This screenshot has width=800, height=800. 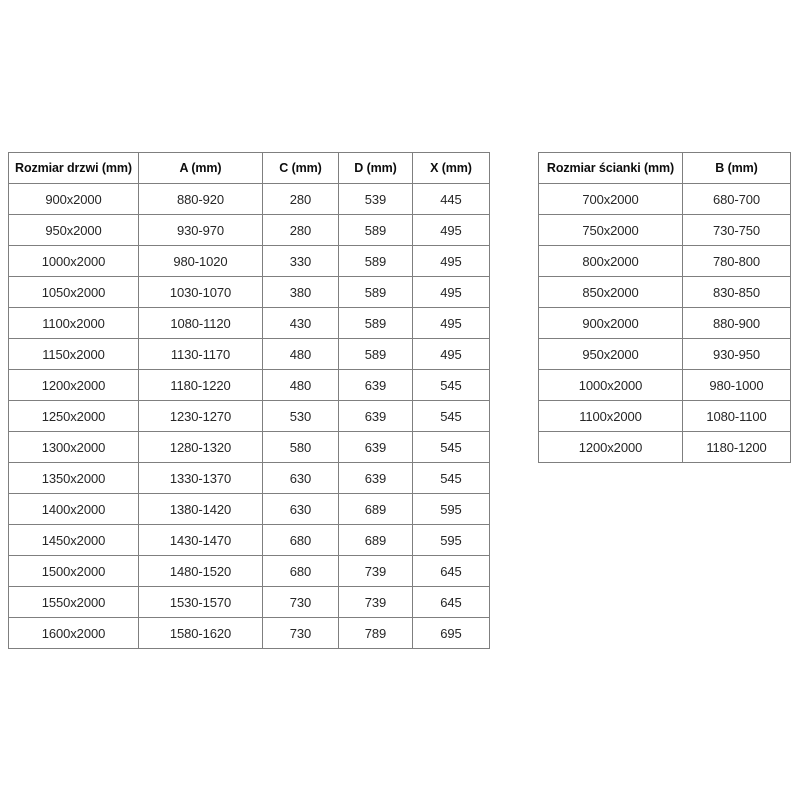 I want to click on table-row: 1200x2000 1180-1200, so click(x=664, y=447).